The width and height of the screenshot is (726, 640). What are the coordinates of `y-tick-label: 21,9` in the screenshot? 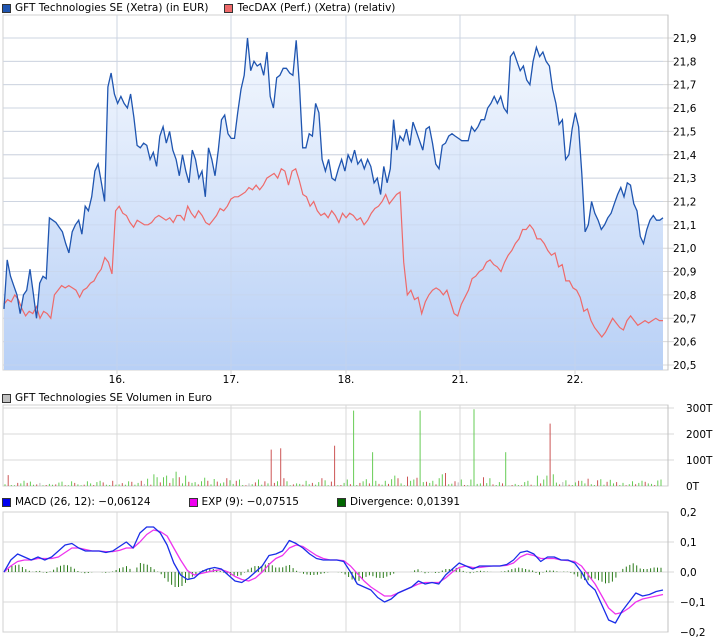 It's located at (684, 39).